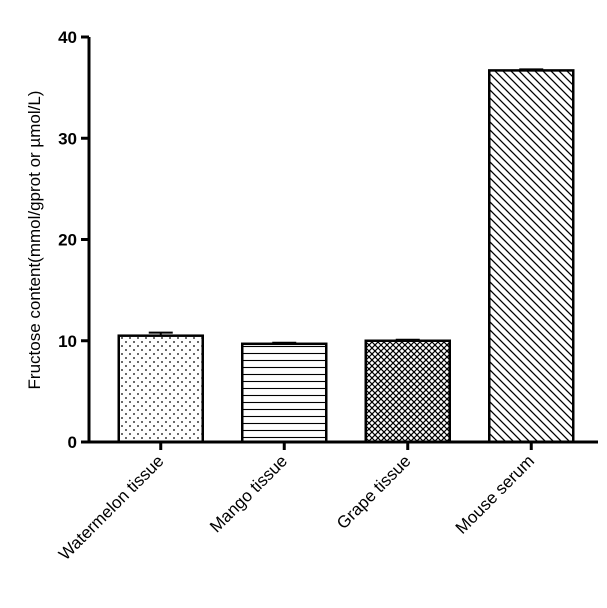 Image resolution: width=607 pixels, height=608 pixels. Describe the element at coordinates (67, 37) in the screenshot. I see `y-tick-label: 40` at that location.